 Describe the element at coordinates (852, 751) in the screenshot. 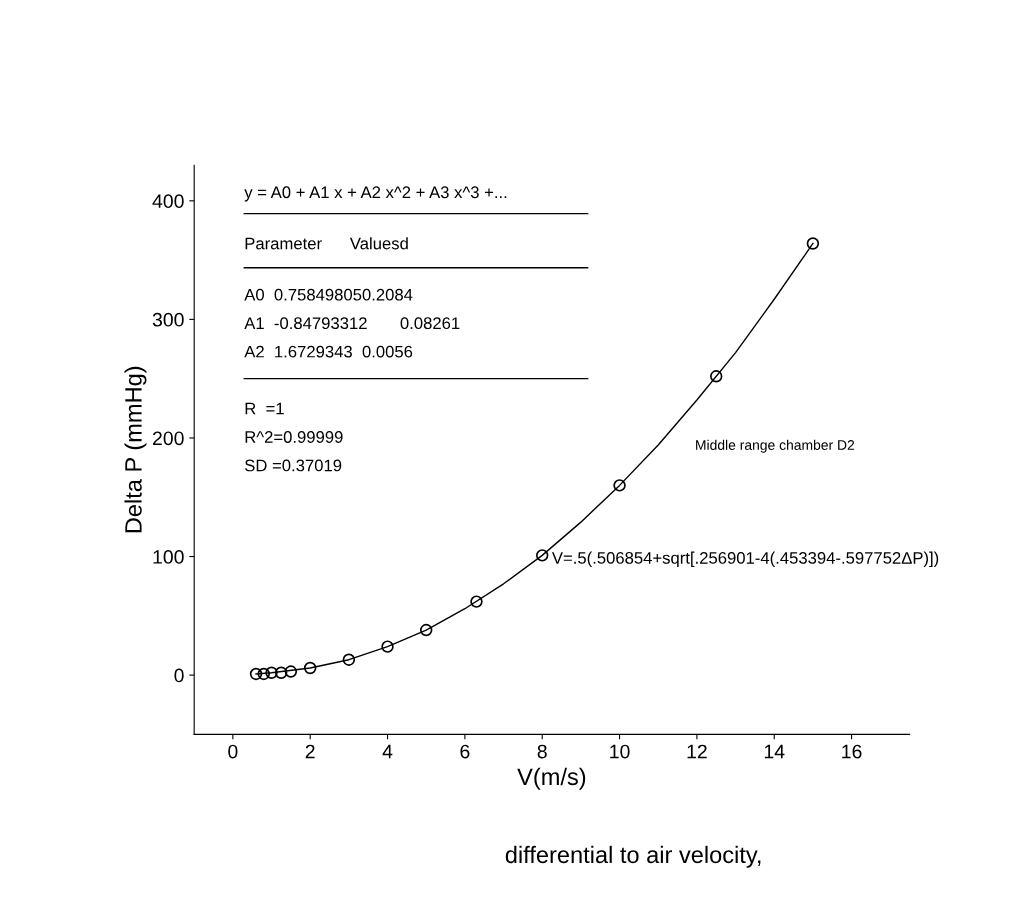

I see `x-tick-label: 16` at that location.